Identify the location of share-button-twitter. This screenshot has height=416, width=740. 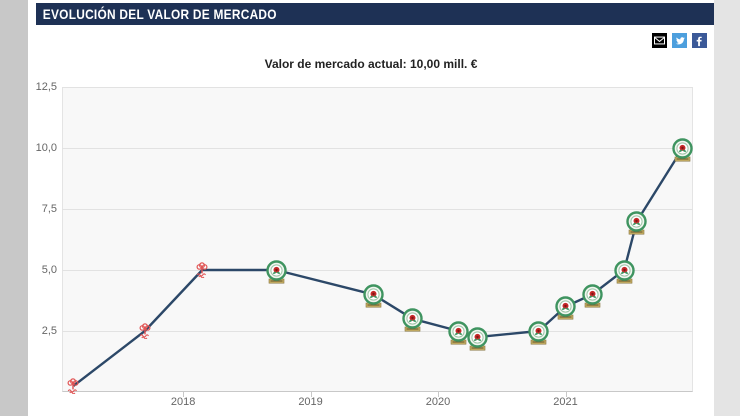
(679, 40).